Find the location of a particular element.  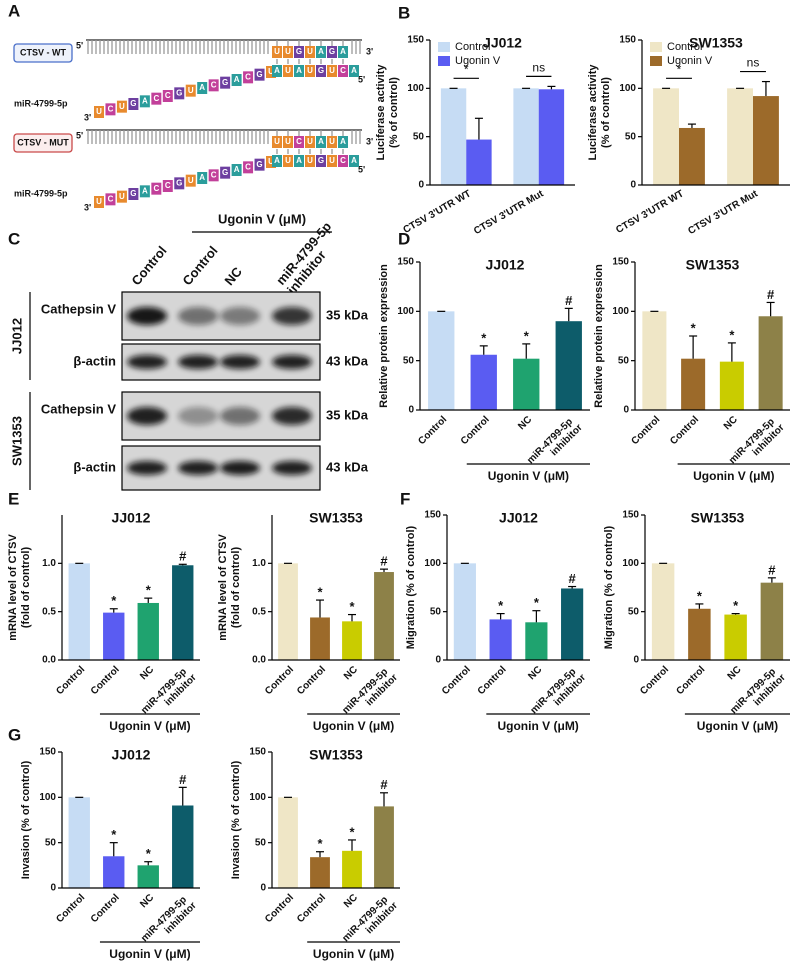

panel-label: C is located at coordinates (14, 238).